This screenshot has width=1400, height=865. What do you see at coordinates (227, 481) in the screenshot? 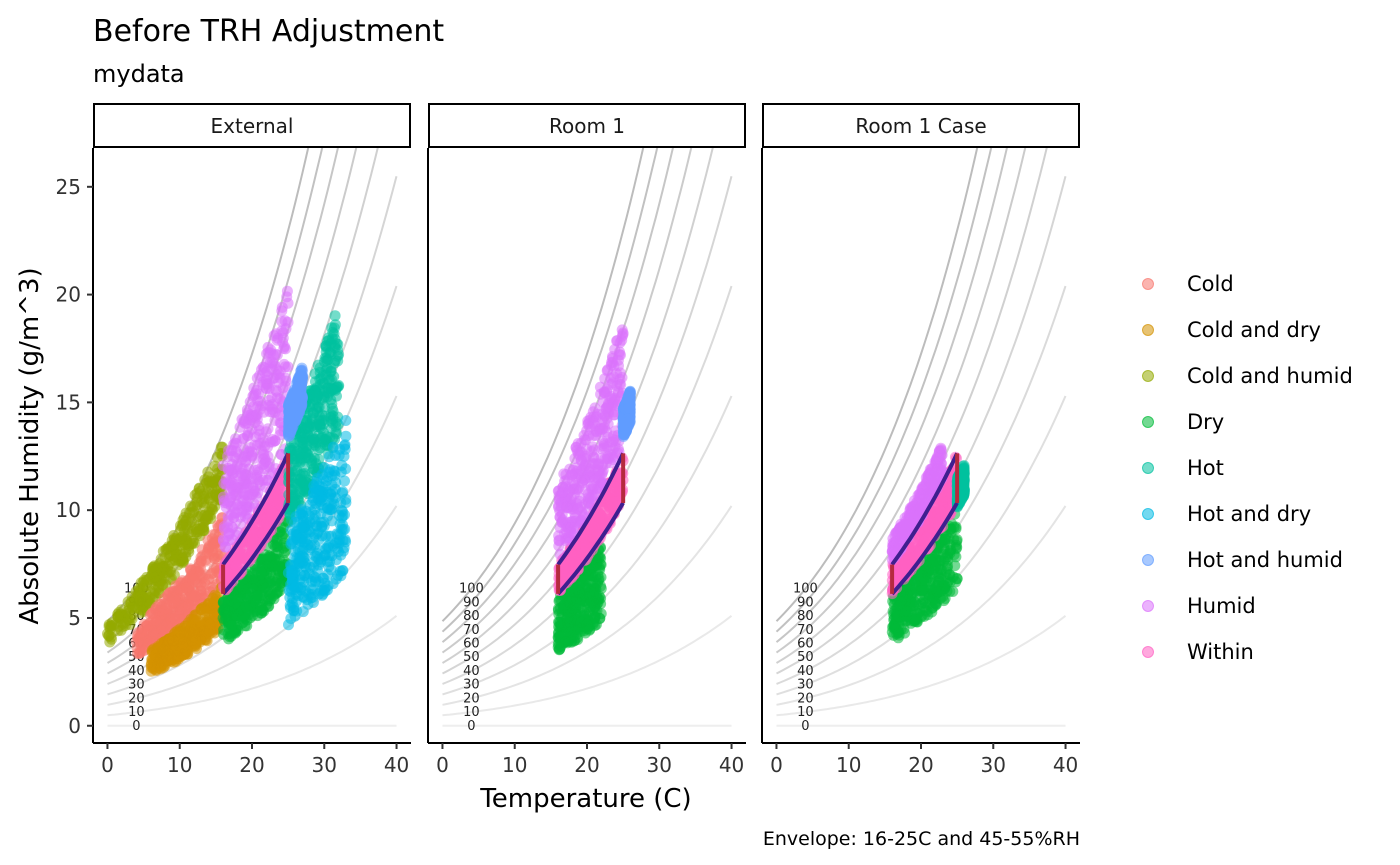
I see `points` at bounding box center [227, 481].